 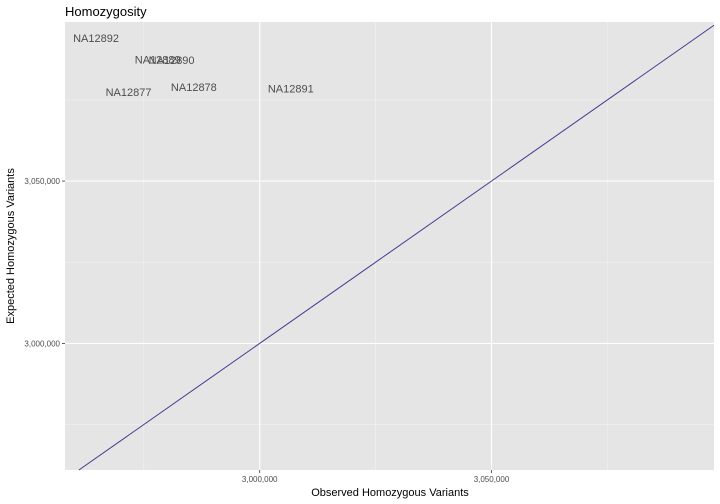 What do you see at coordinates (96, 39) in the screenshot?
I see `point-label: NA12892` at bounding box center [96, 39].